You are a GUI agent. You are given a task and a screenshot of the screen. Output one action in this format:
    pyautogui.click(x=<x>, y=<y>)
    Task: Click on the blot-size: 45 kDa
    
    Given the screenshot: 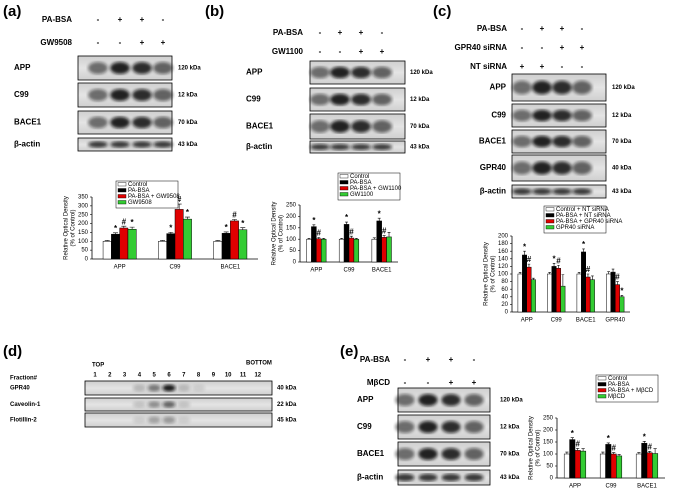 What is the action you would take?
    pyautogui.click(x=287, y=421)
    